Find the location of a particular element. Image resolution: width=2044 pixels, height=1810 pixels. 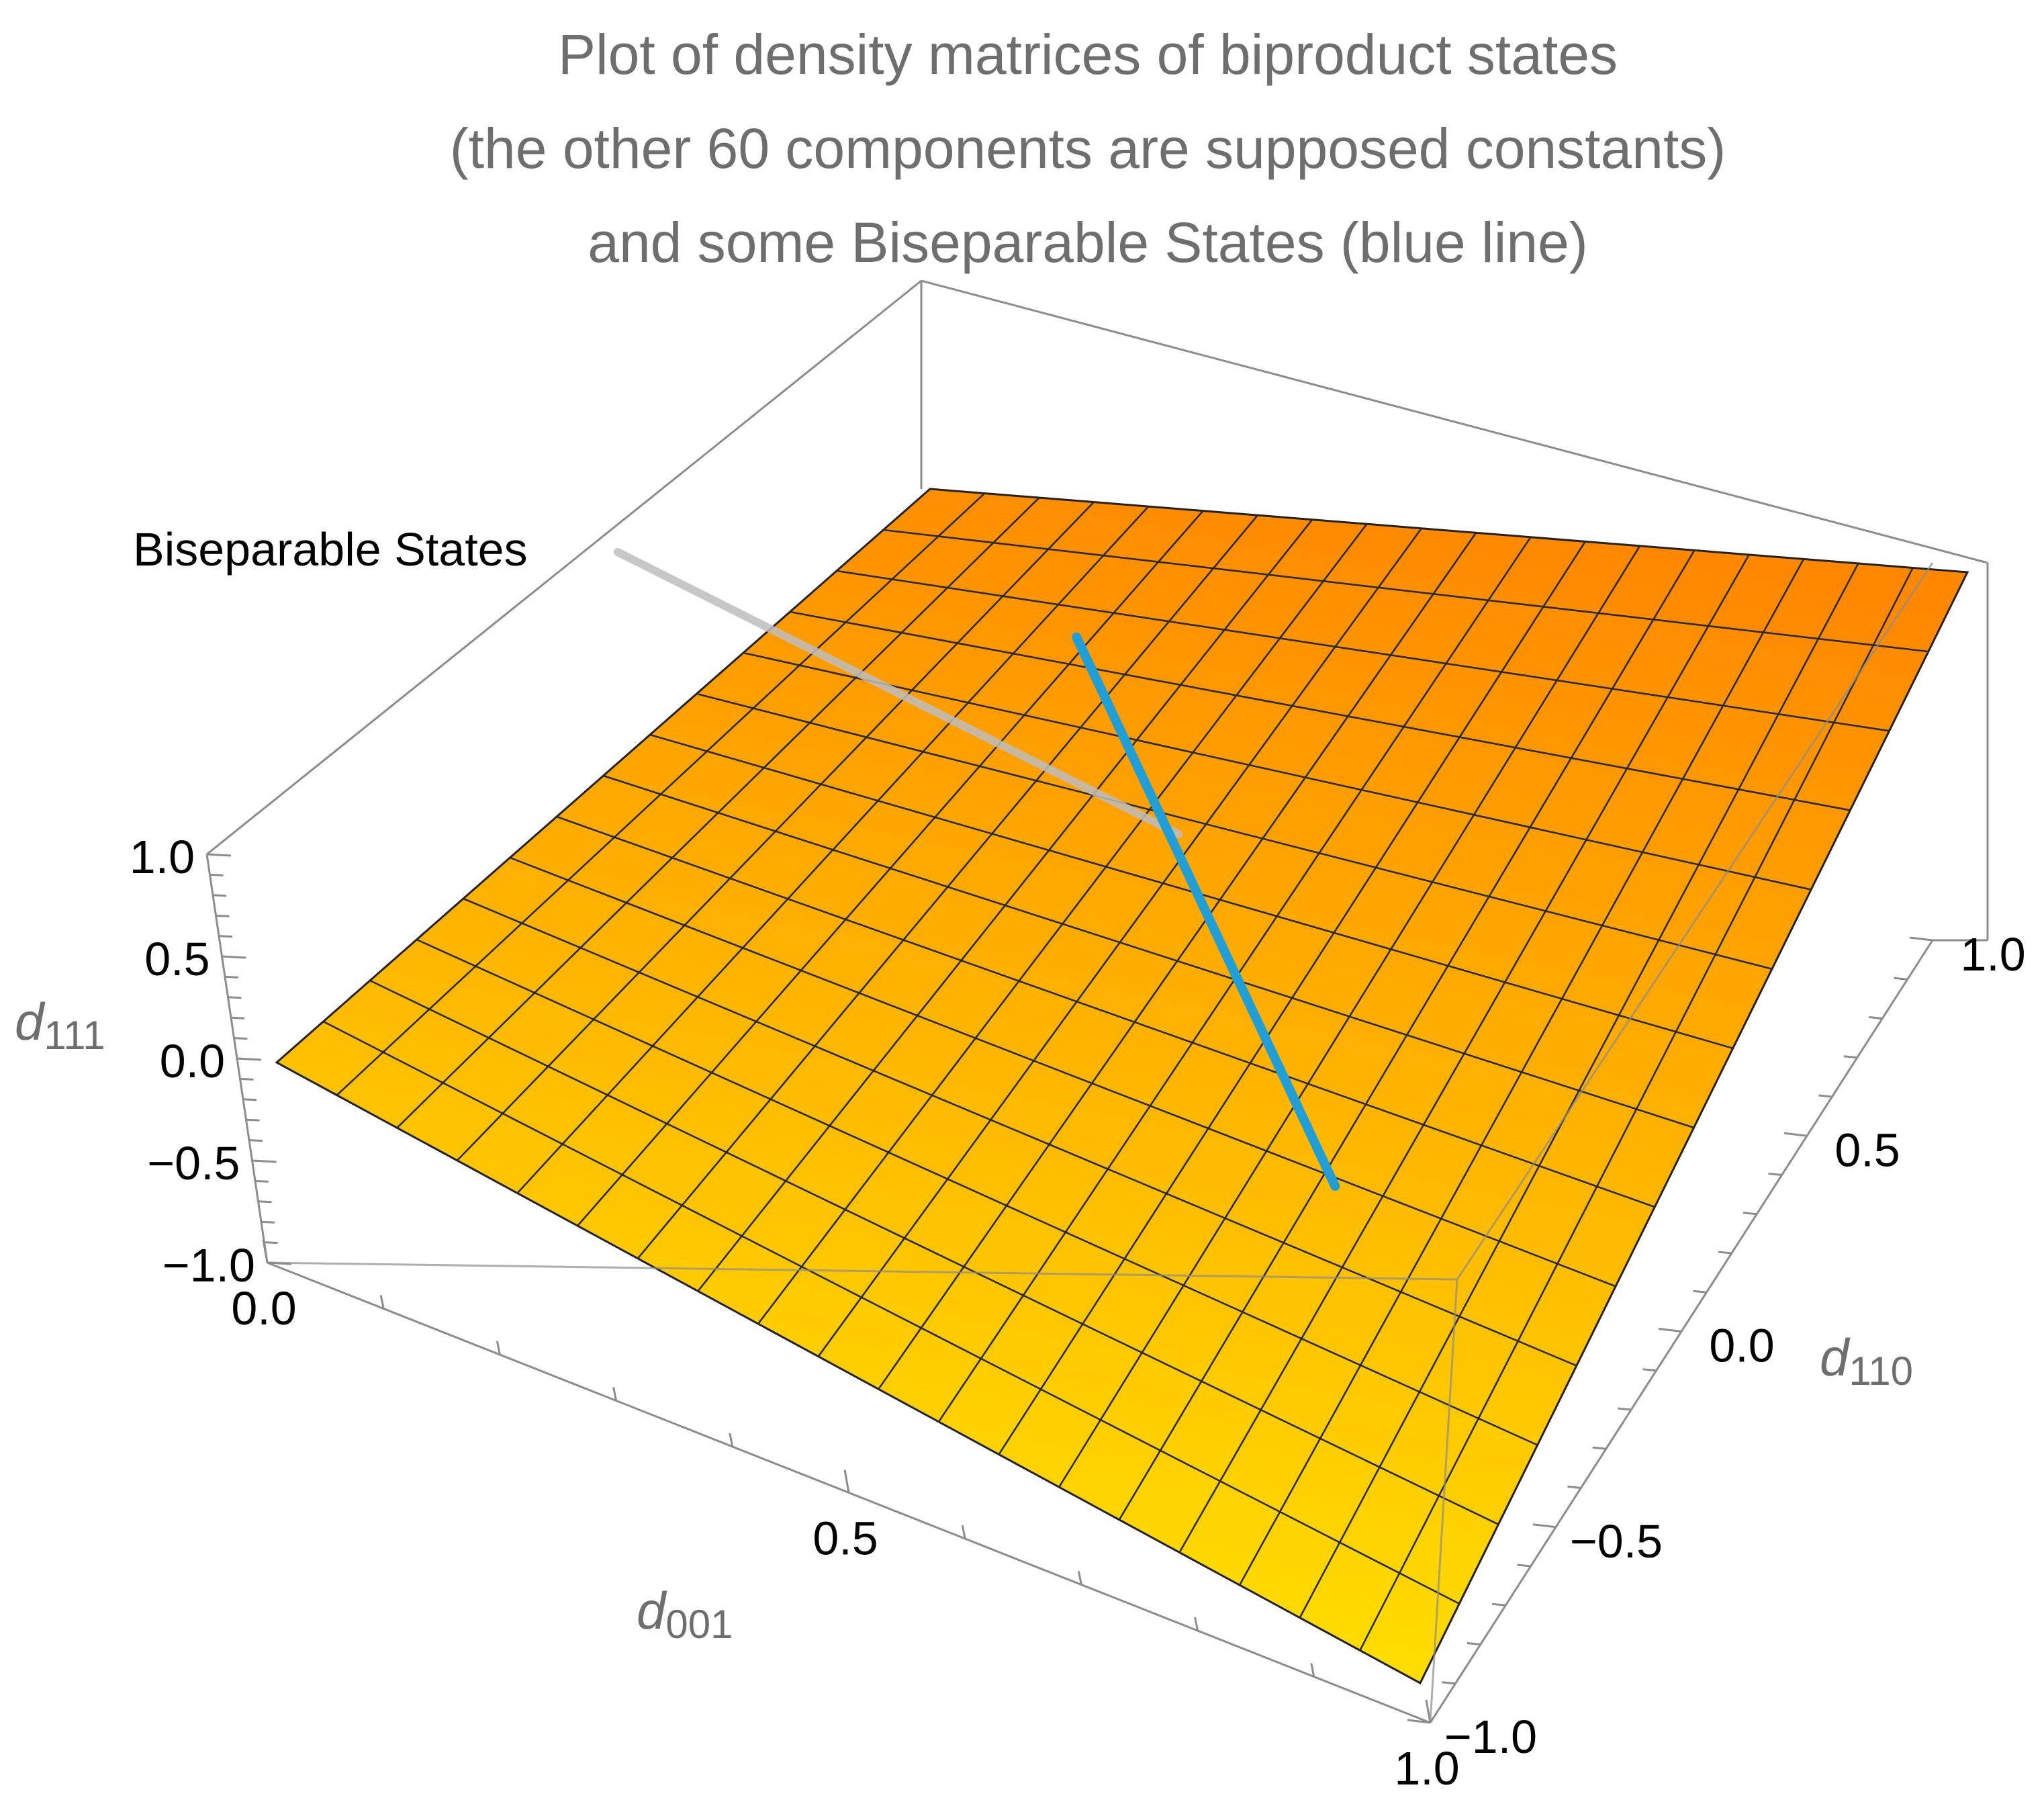

x-axis-label-sub: 001 is located at coordinates (699, 1625).